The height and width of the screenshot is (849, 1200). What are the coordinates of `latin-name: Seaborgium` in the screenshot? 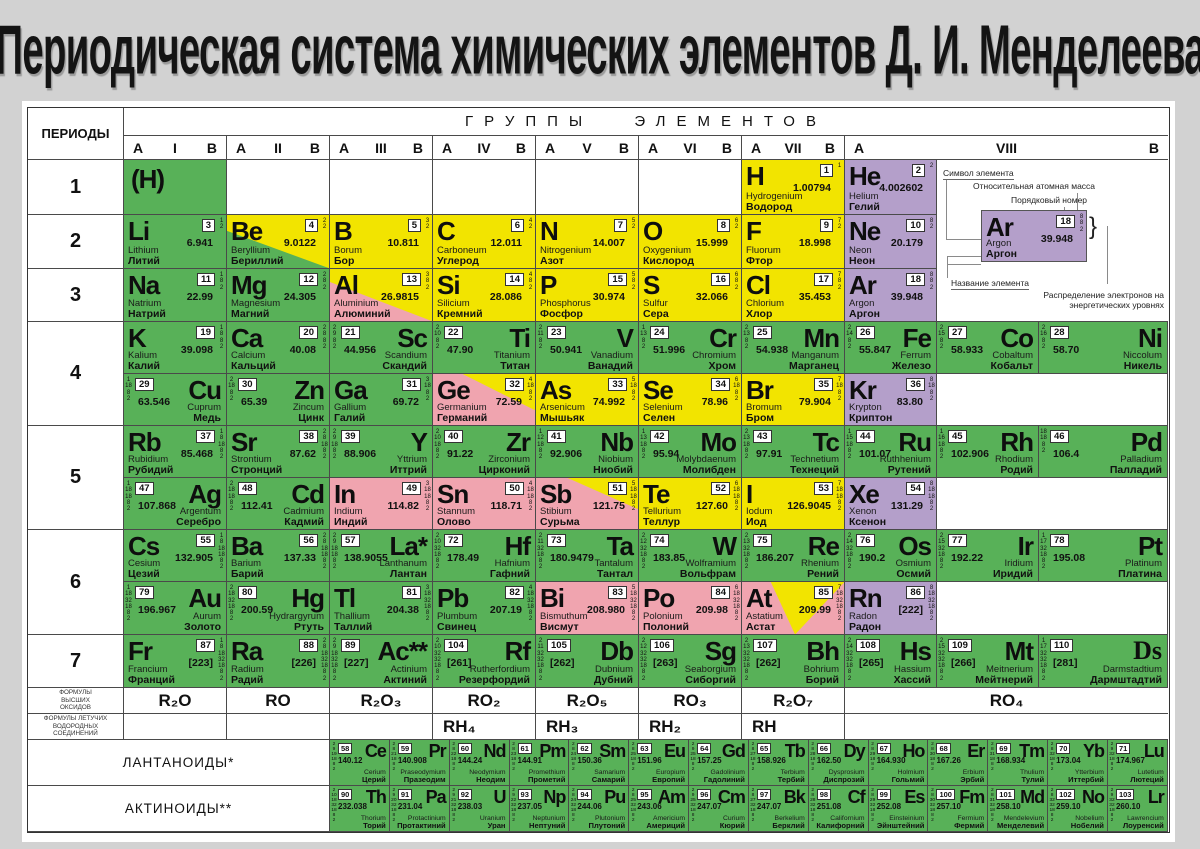 It's located at (710, 669).